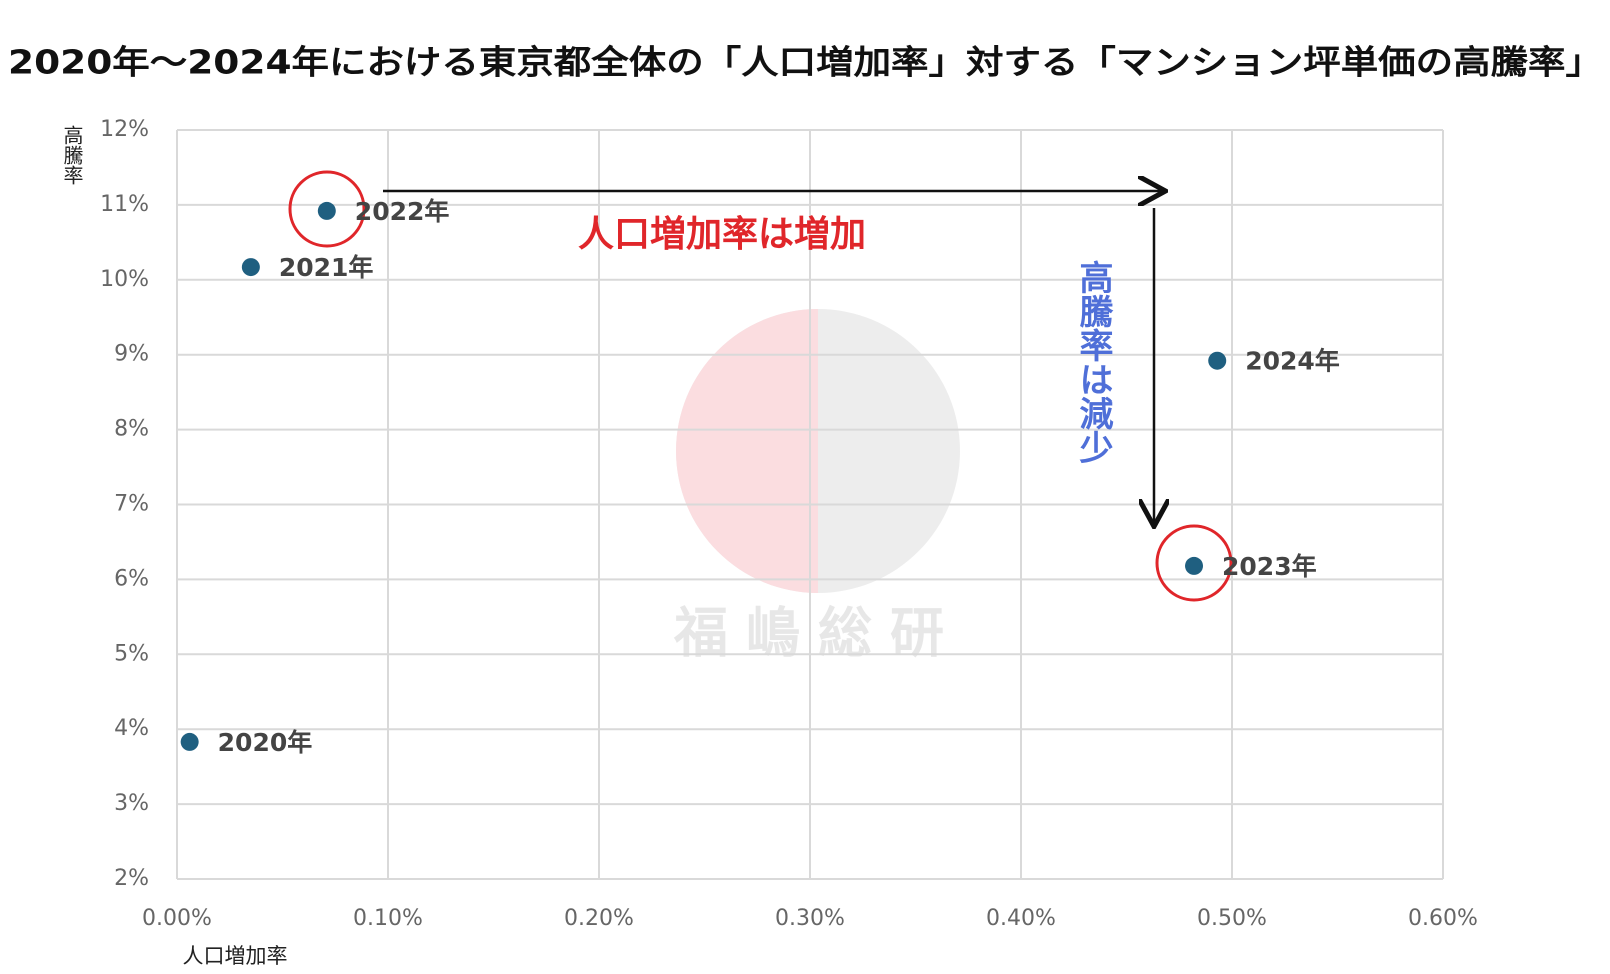 Image resolution: width=1610 pixels, height=974 pixels. I want to click on y-tick-label: 10%, so click(124, 279).